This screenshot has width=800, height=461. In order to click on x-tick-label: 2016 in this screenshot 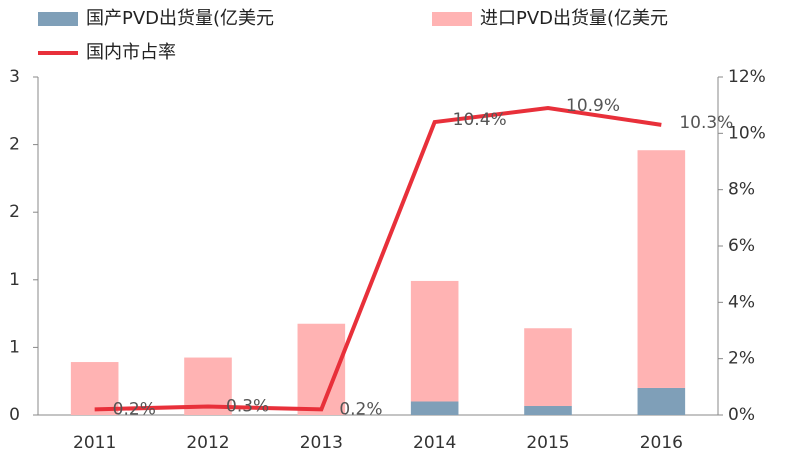, I will do `click(661, 443)`.